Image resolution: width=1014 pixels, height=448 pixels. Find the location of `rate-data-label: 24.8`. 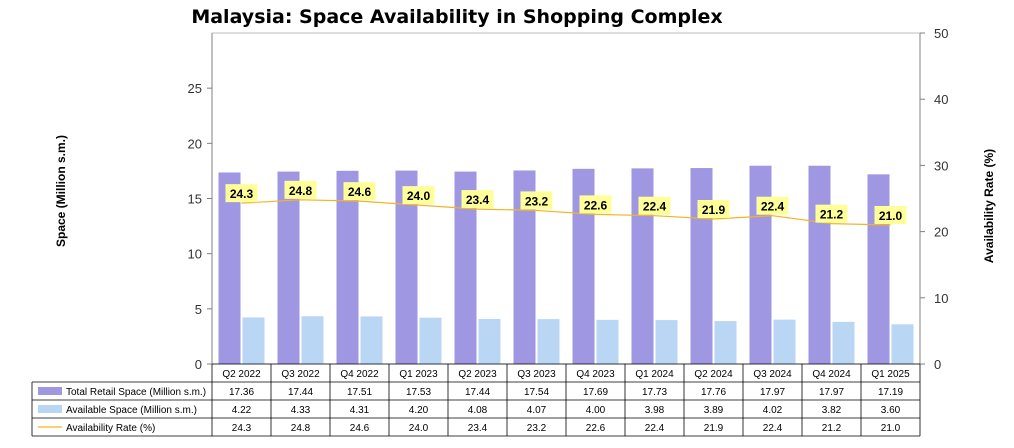

rate-data-label: 24.8 is located at coordinates (301, 191).